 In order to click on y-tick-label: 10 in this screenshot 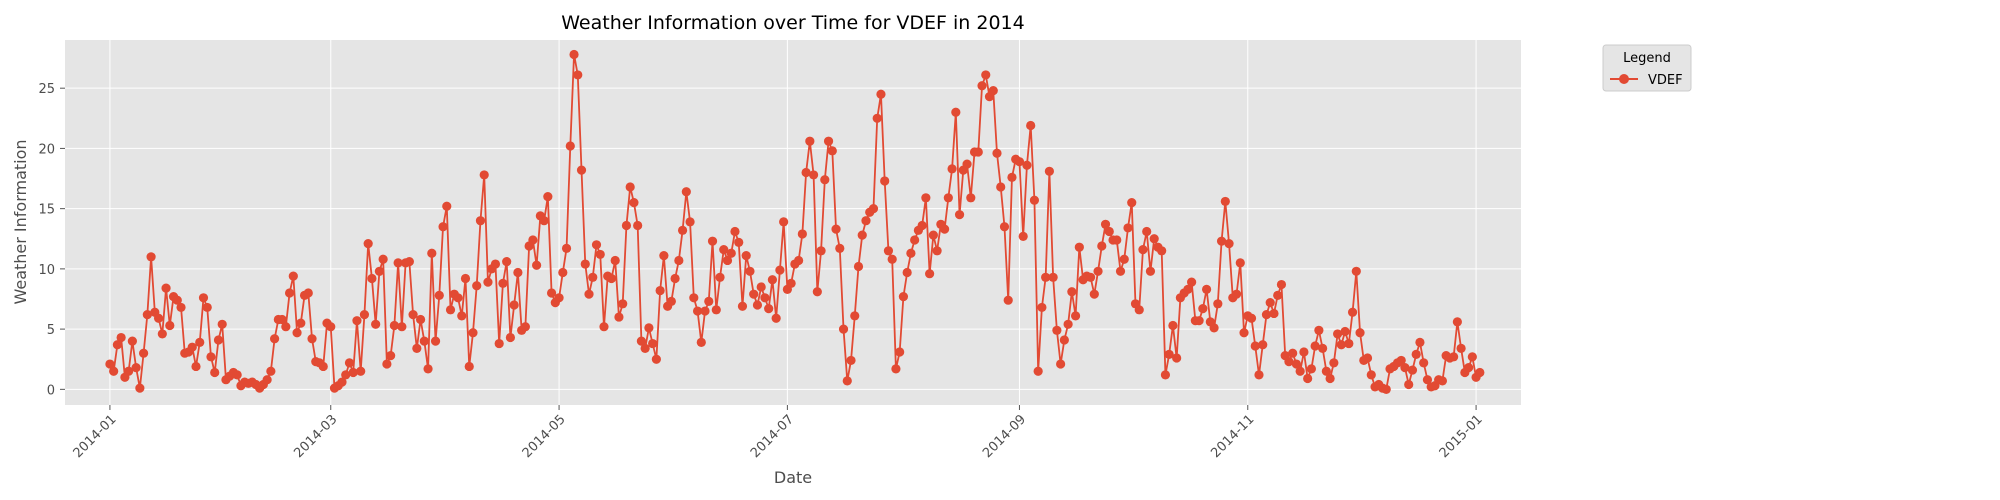, I will do `click(46, 270)`.